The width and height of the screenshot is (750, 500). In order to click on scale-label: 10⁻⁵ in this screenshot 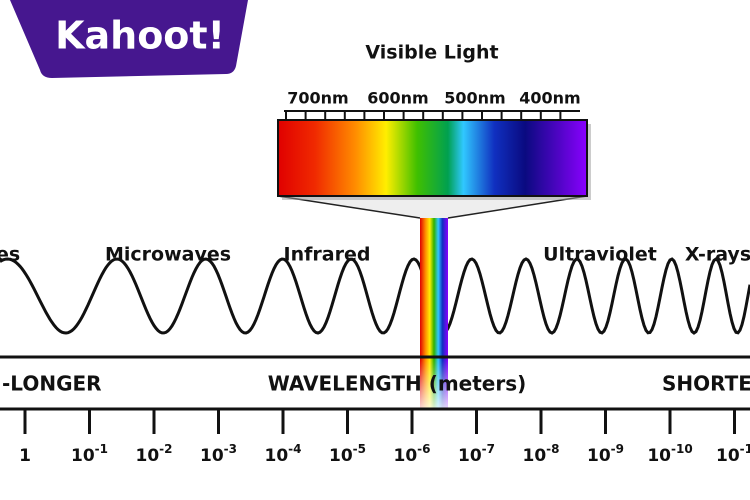, I will do `click(347, 454)`.